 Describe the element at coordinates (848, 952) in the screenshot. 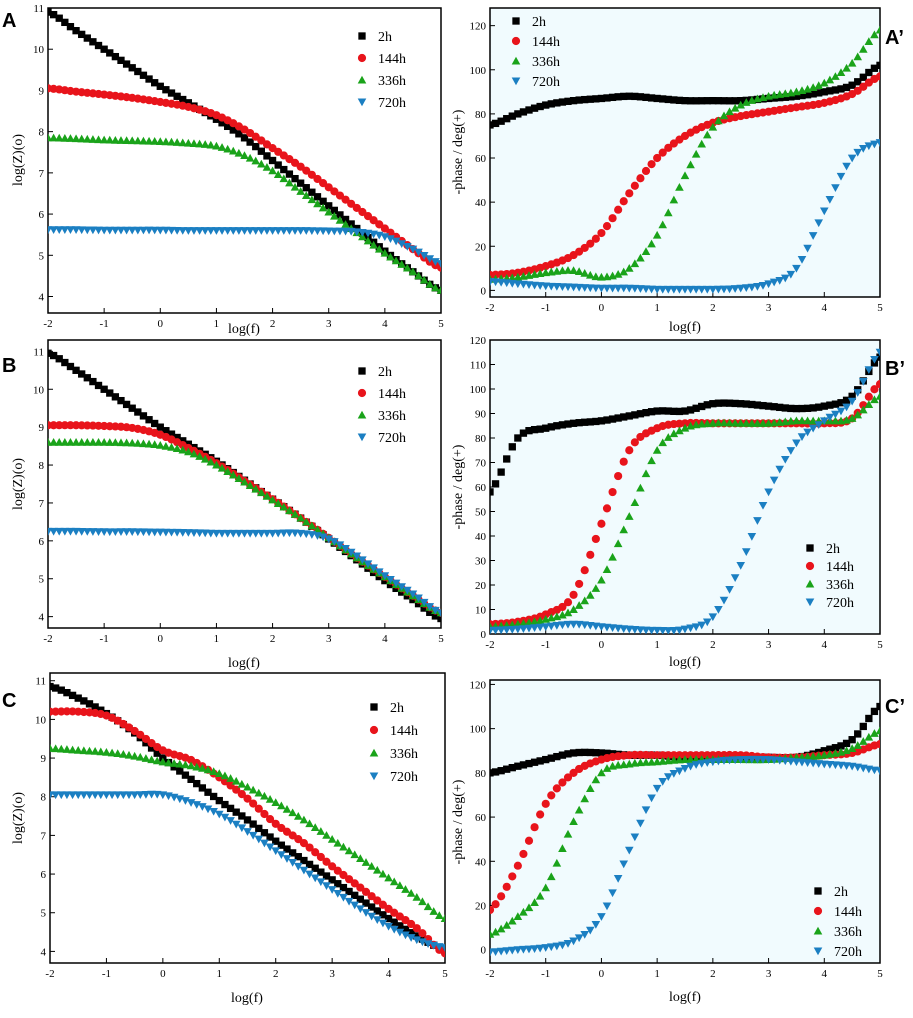

I see `legend-label: 720h` at that location.